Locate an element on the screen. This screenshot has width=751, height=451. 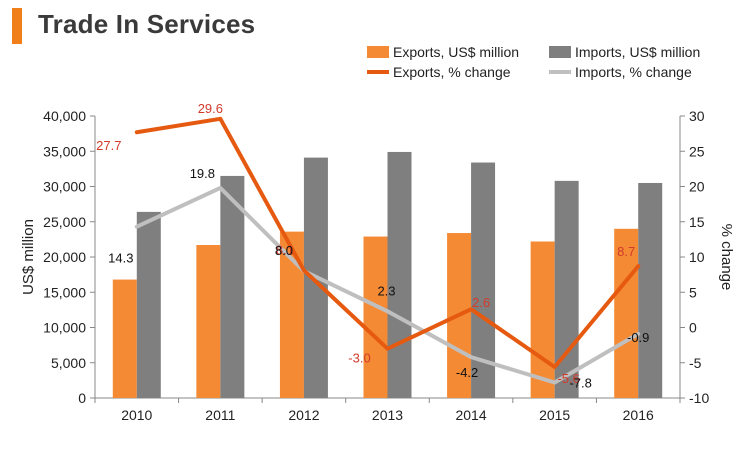
data-label-imports-pct: 8.0 is located at coordinates (284, 250).